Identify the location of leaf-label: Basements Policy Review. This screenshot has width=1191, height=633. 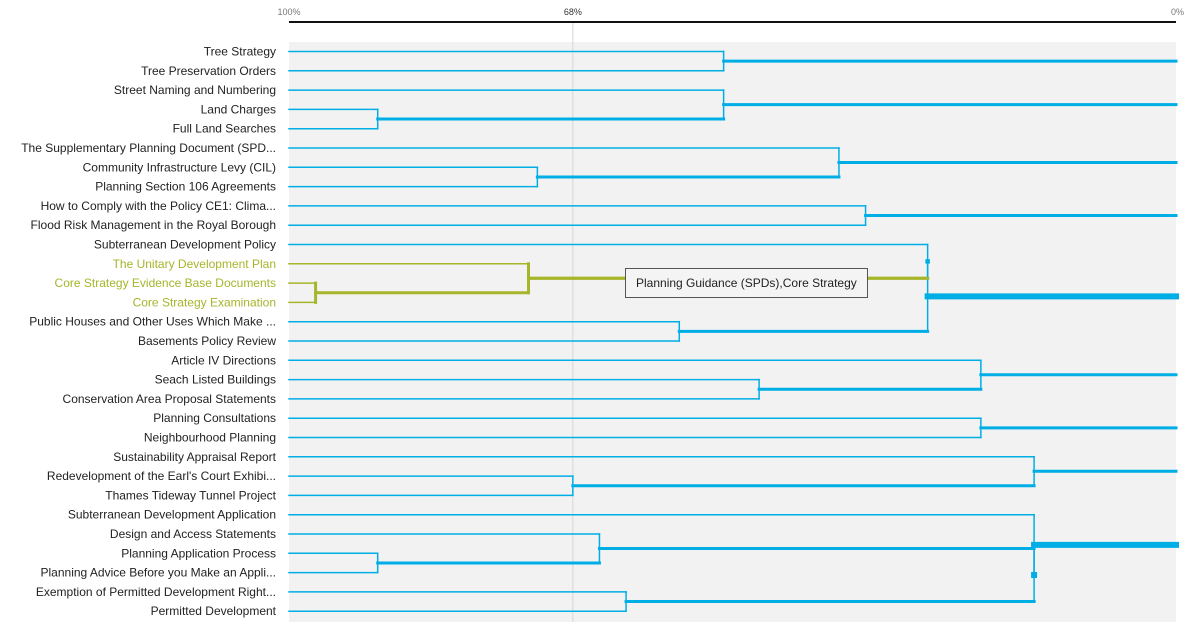
(207, 341).